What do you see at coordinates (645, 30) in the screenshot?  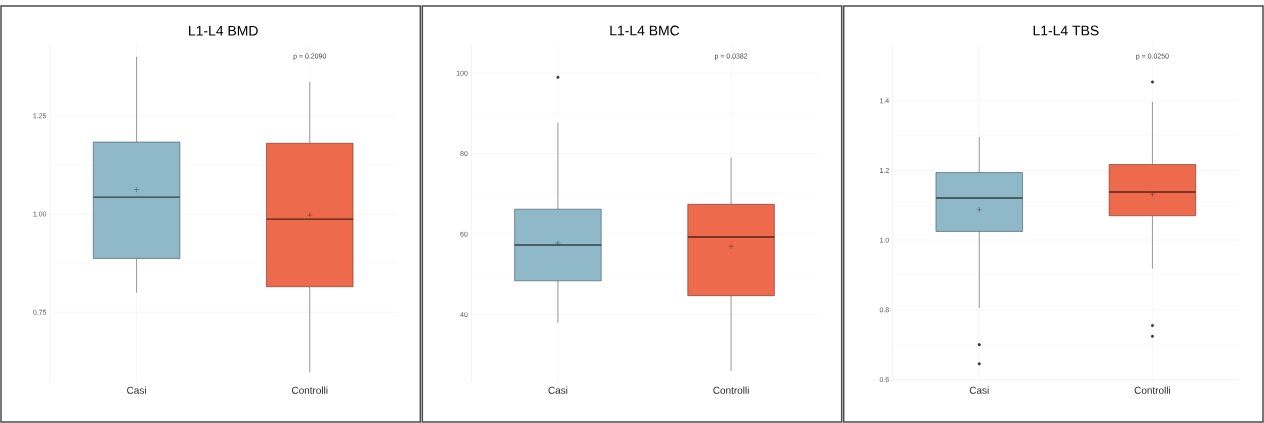 I see `chart-title: L1-L4 BMC` at bounding box center [645, 30].